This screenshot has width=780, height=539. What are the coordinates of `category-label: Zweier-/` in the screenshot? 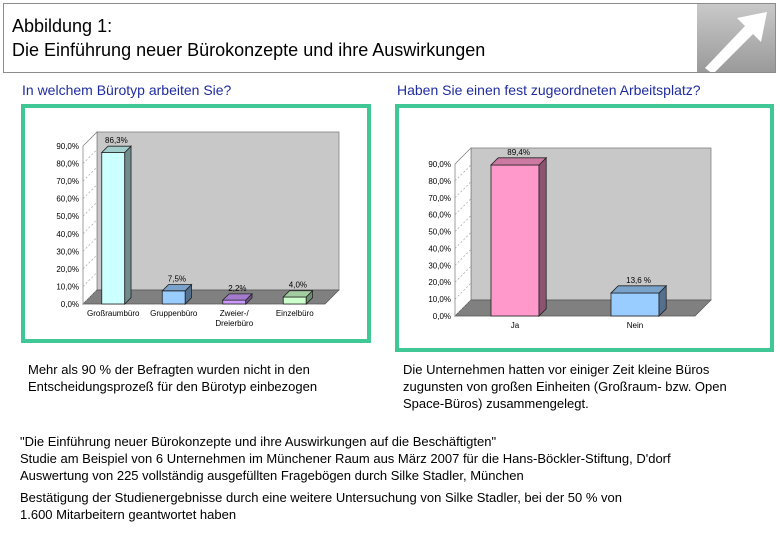 It's located at (235, 313).